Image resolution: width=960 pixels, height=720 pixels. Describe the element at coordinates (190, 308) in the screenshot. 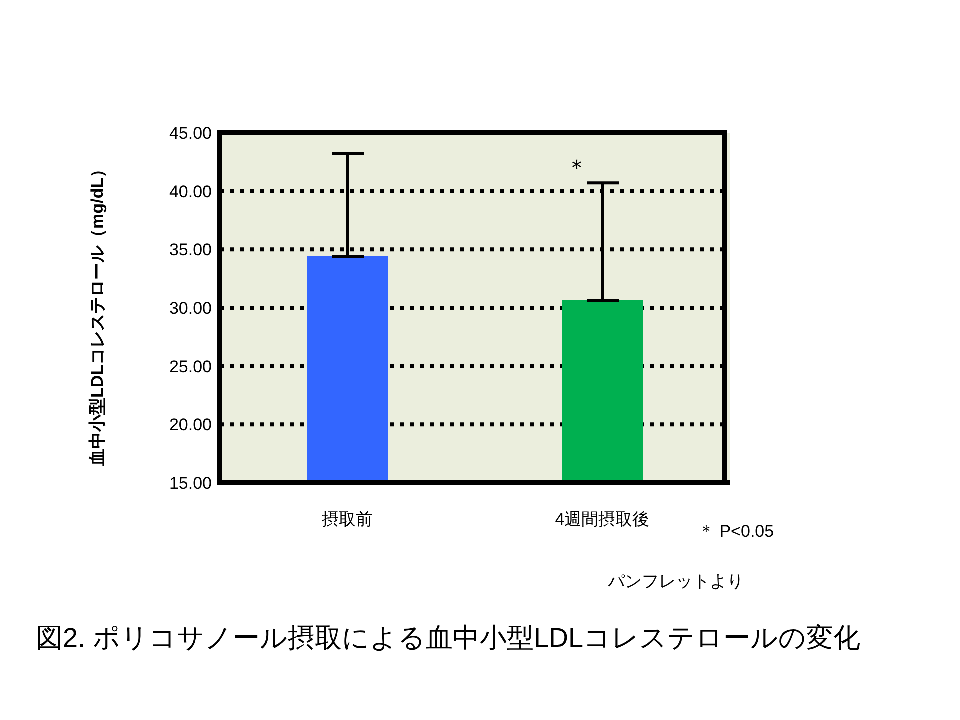

I see `y-tick-label: 30.00` at that location.